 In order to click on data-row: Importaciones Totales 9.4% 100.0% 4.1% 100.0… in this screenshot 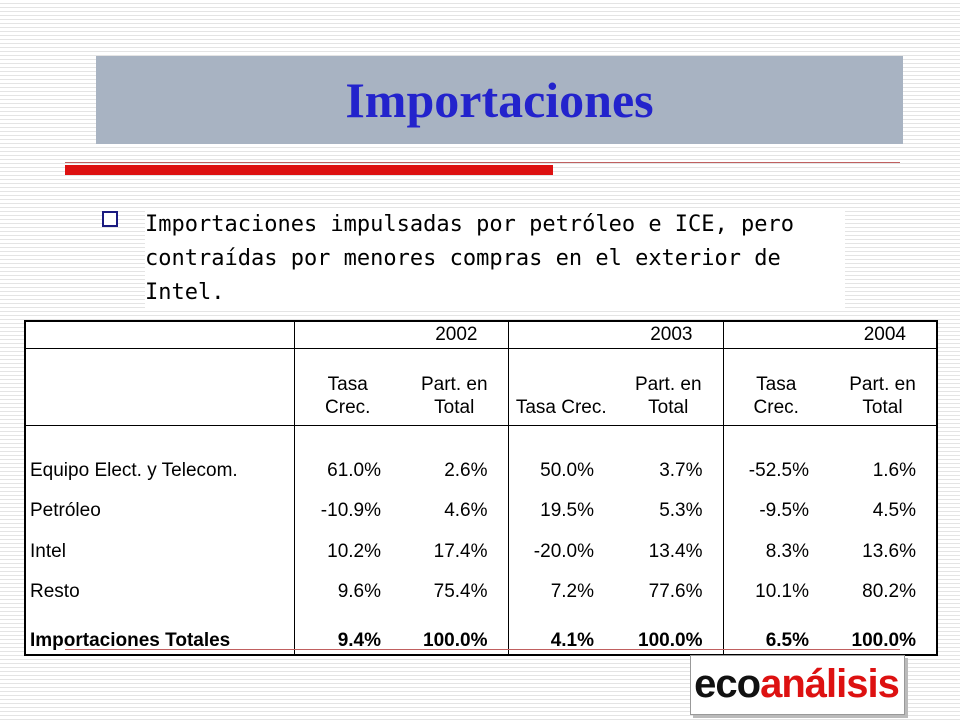, I will do `click(481, 633)`.